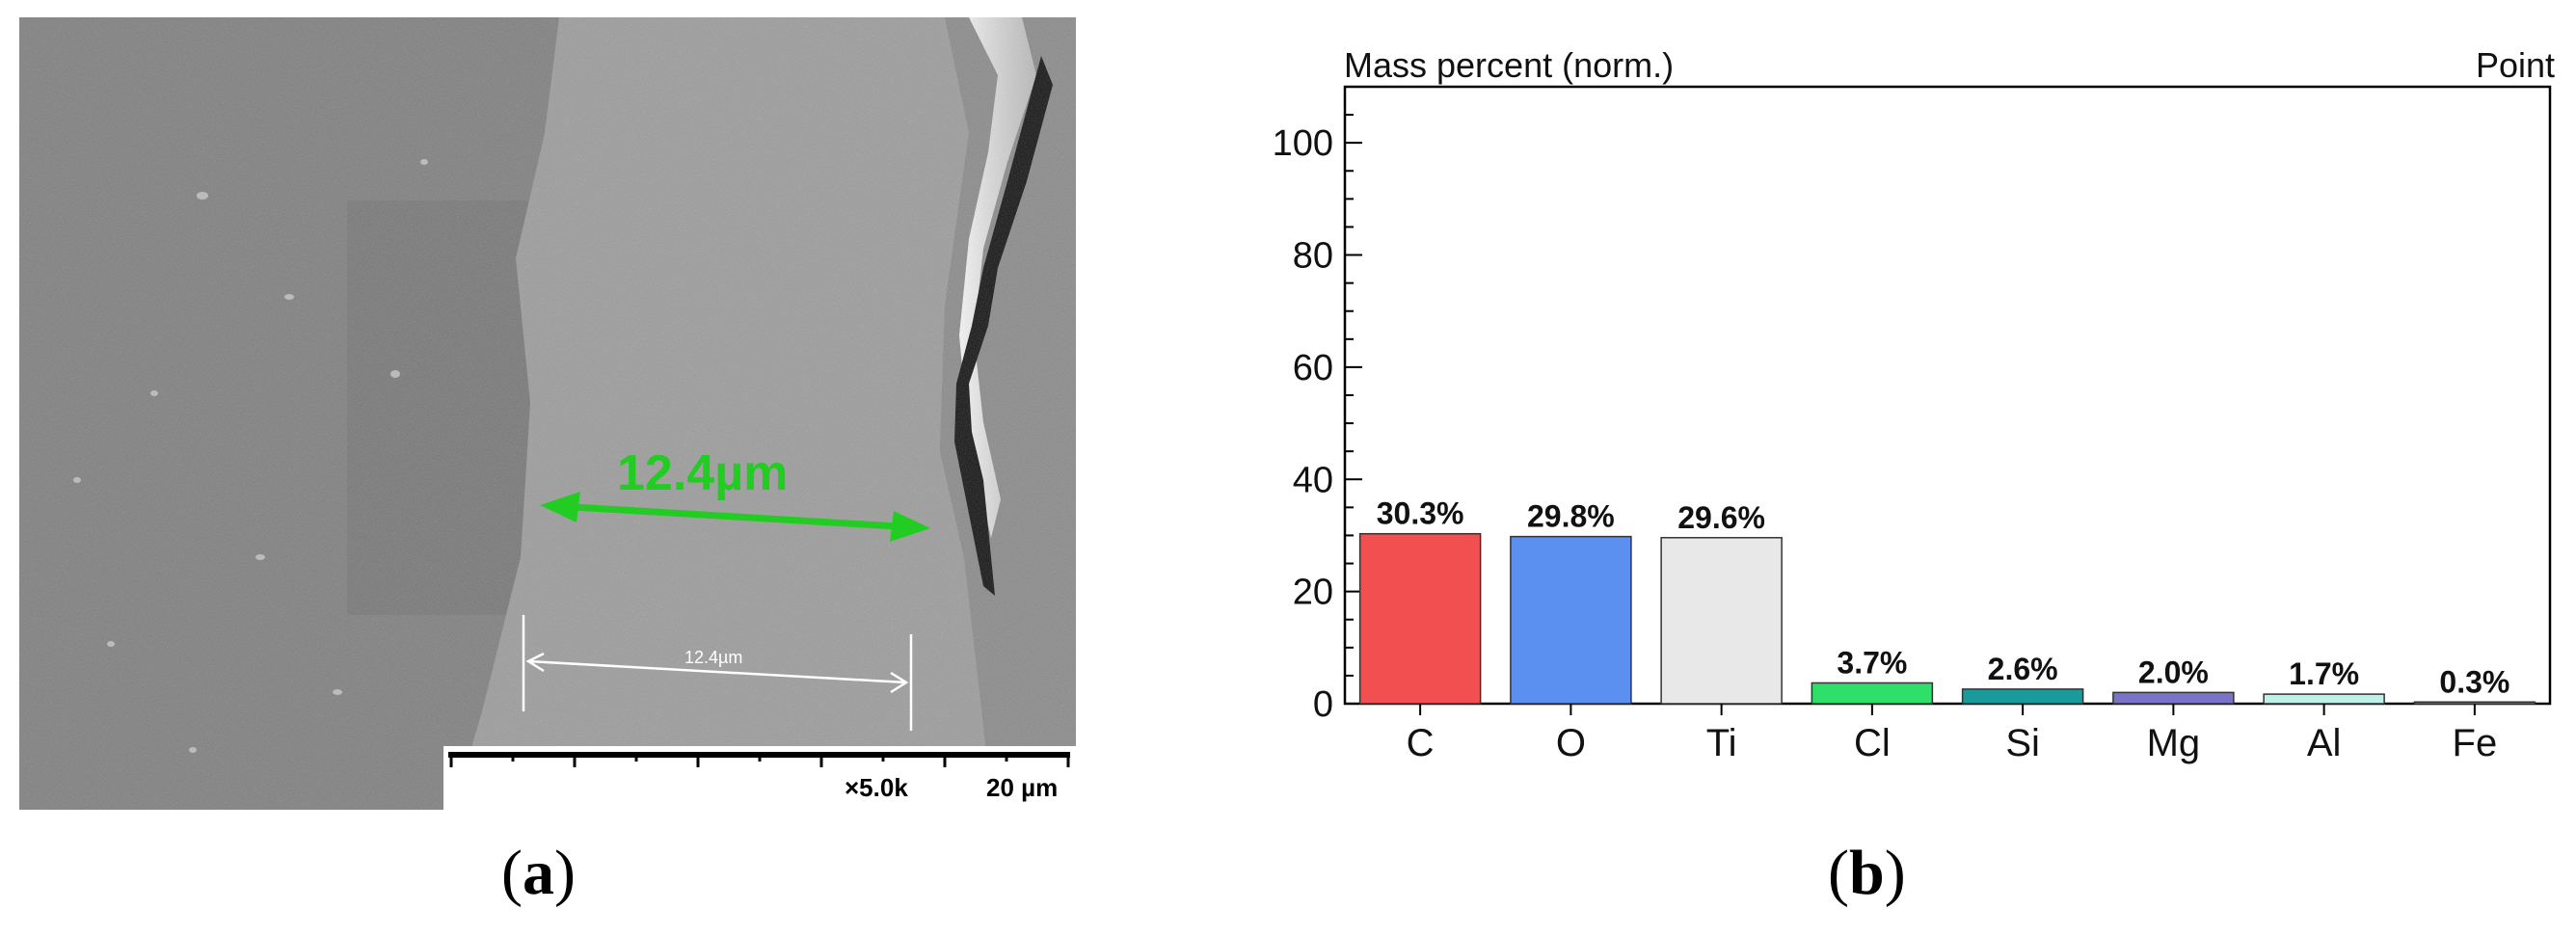 The image size is (2576, 936). What do you see at coordinates (1571, 620) in the screenshot?
I see `bar-O` at bounding box center [1571, 620].